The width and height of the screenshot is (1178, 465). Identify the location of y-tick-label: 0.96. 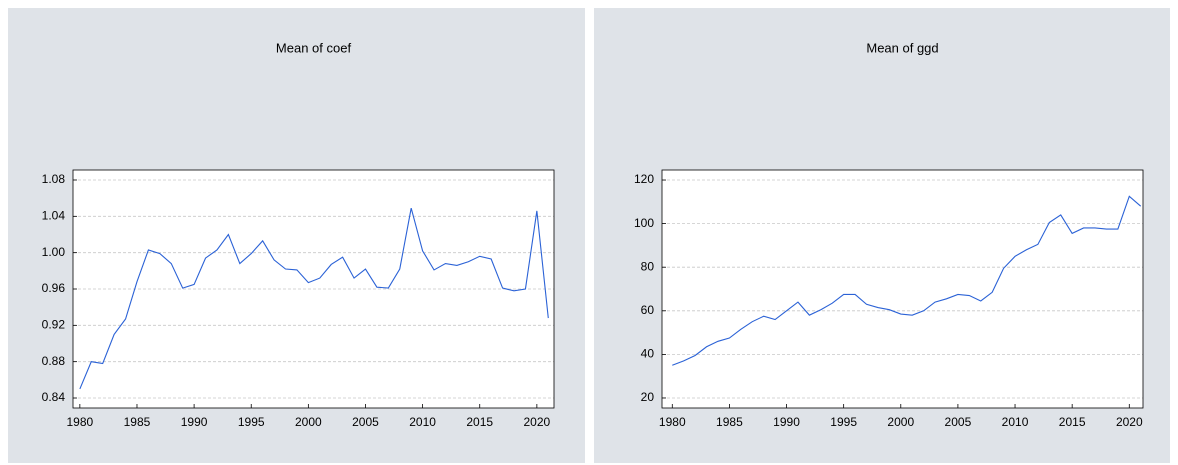
(54, 288).